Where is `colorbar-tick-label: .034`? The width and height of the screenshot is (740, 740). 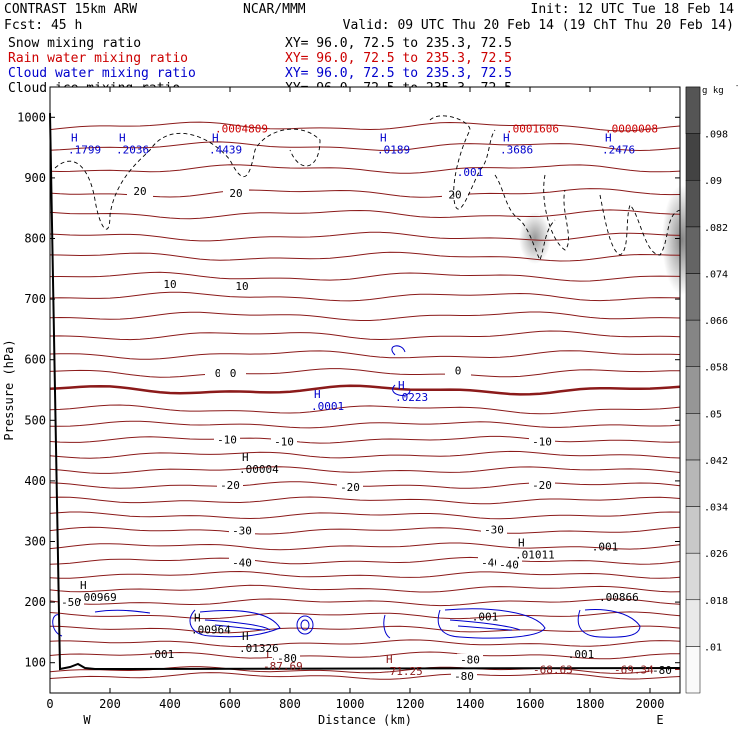 colorbar-tick-label: .034 is located at coordinates (716, 508).